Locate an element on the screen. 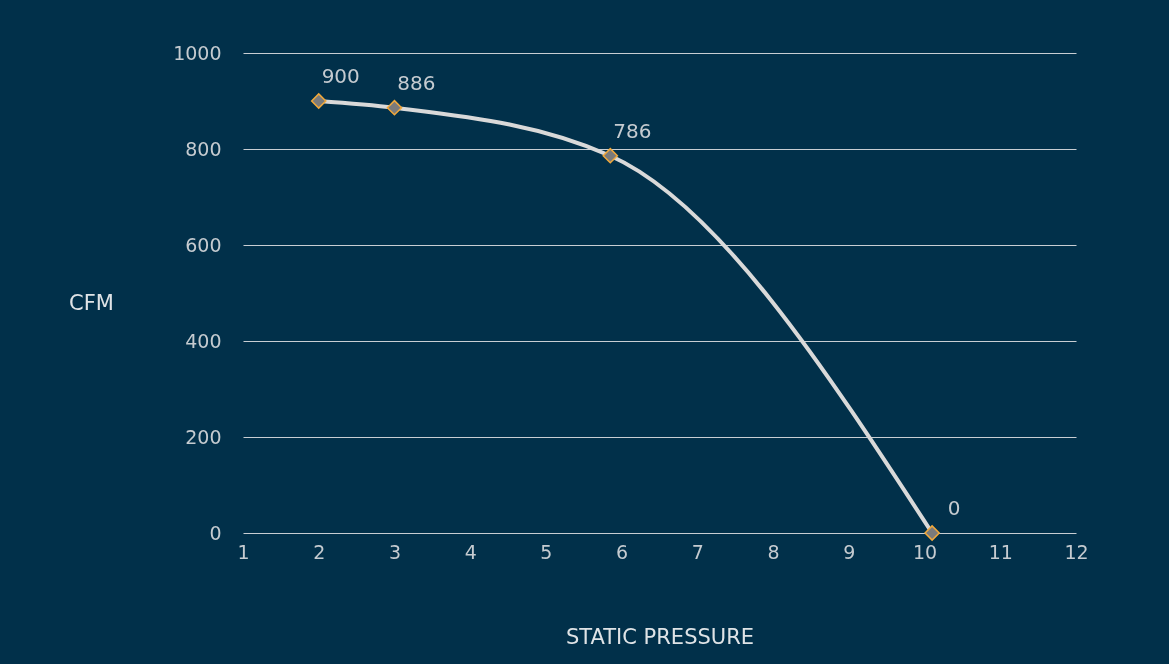 The image size is (1169, 664). x-tick-label: 10 is located at coordinates (925, 551).